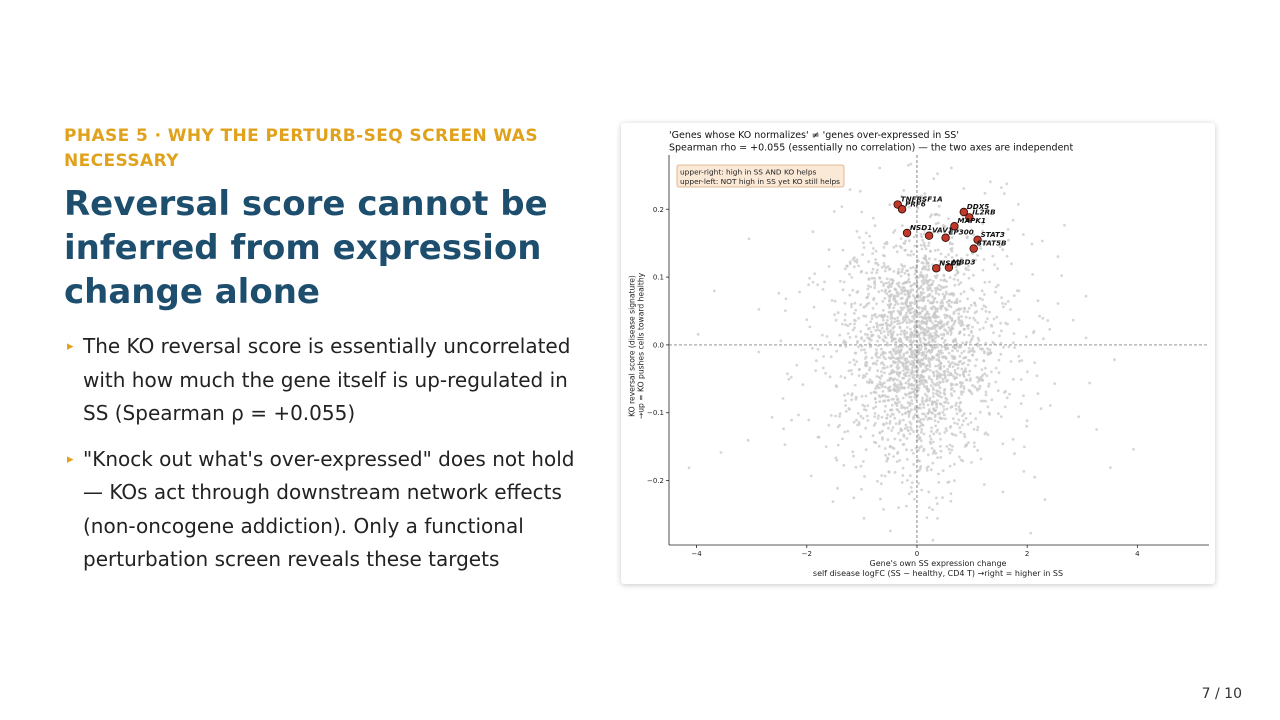  Describe the element at coordinates (1137, 554) in the screenshot. I see `x-tick-label: 4` at that location.